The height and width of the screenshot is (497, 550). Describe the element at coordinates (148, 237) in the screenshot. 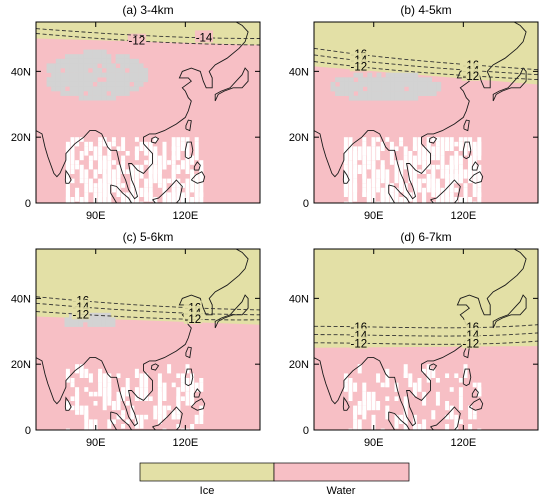

I see `panel-title: (c) 5-6km` at that location.